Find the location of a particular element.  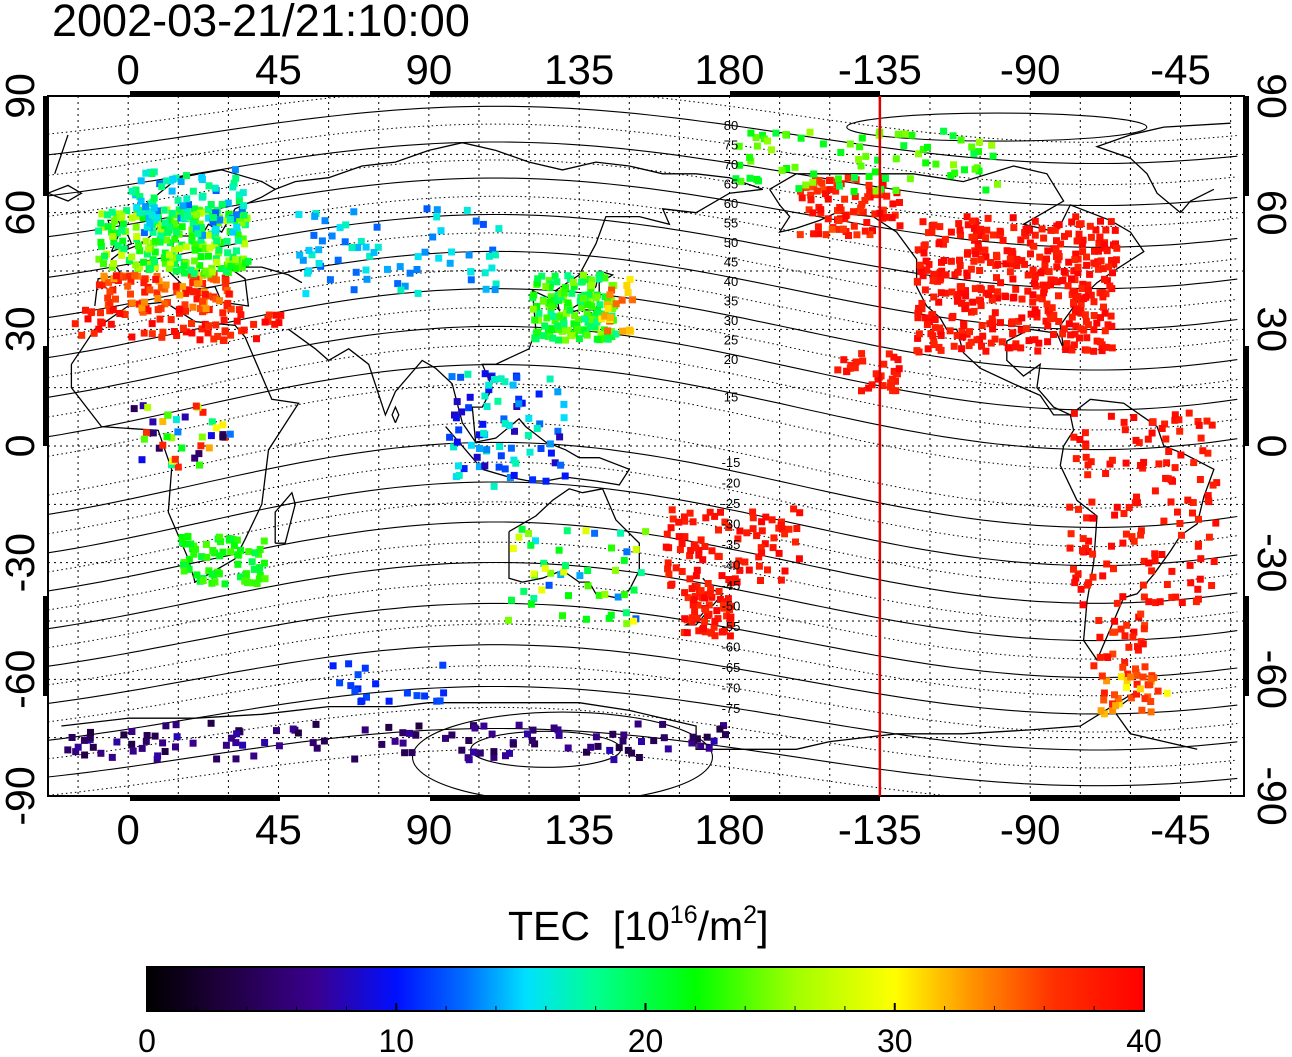

bottom-lon-tick-label: 0 is located at coordinates (127, 829).